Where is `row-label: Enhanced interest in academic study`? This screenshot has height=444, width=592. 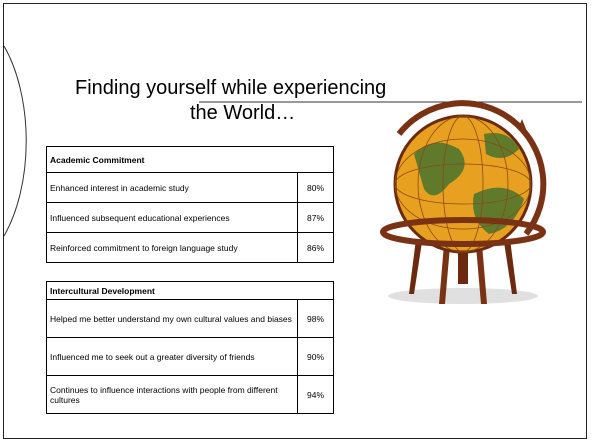
row-label: Enhanced interest in academic study is located at coordinates (172, 187).